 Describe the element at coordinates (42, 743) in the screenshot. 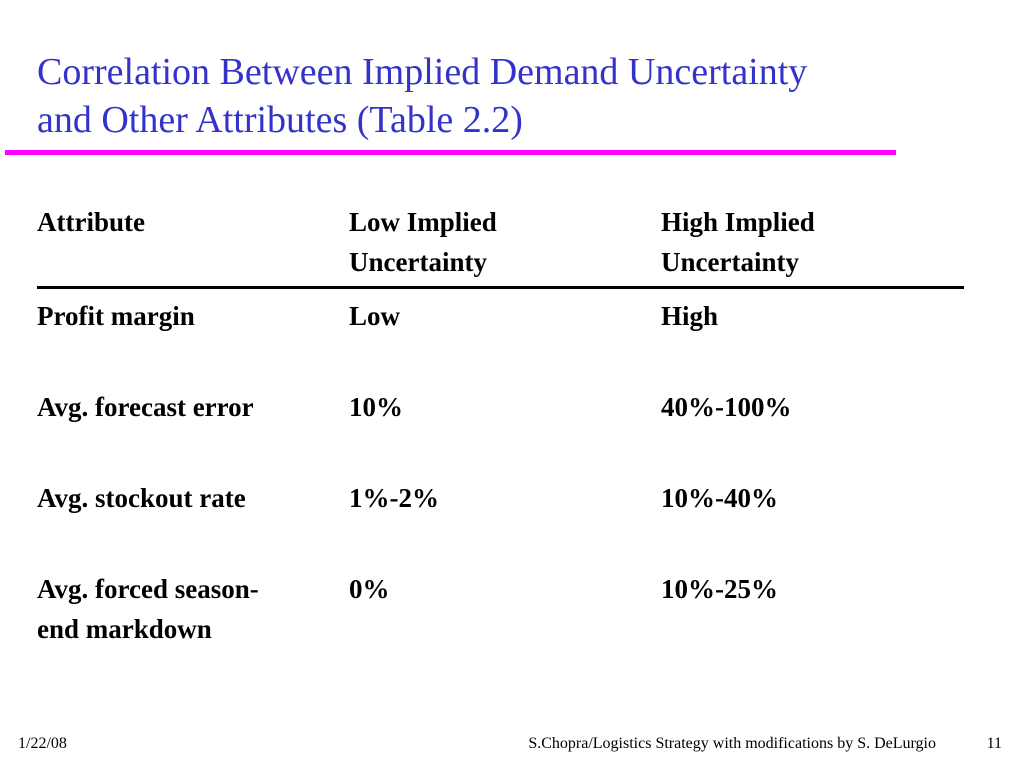

I see `footer-date: 1/22/08` at that location.